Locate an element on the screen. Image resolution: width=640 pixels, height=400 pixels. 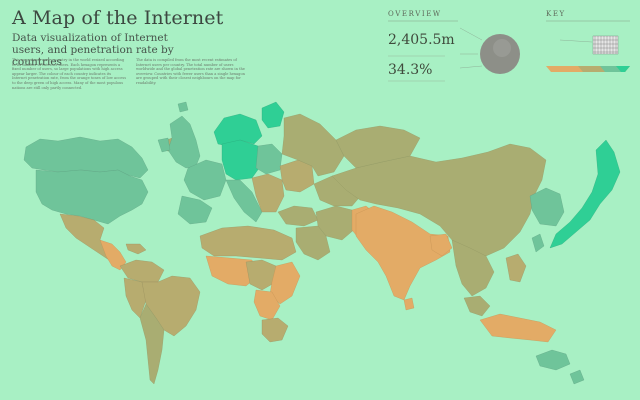
bubble-highlight is located at coordinates (502, 48).